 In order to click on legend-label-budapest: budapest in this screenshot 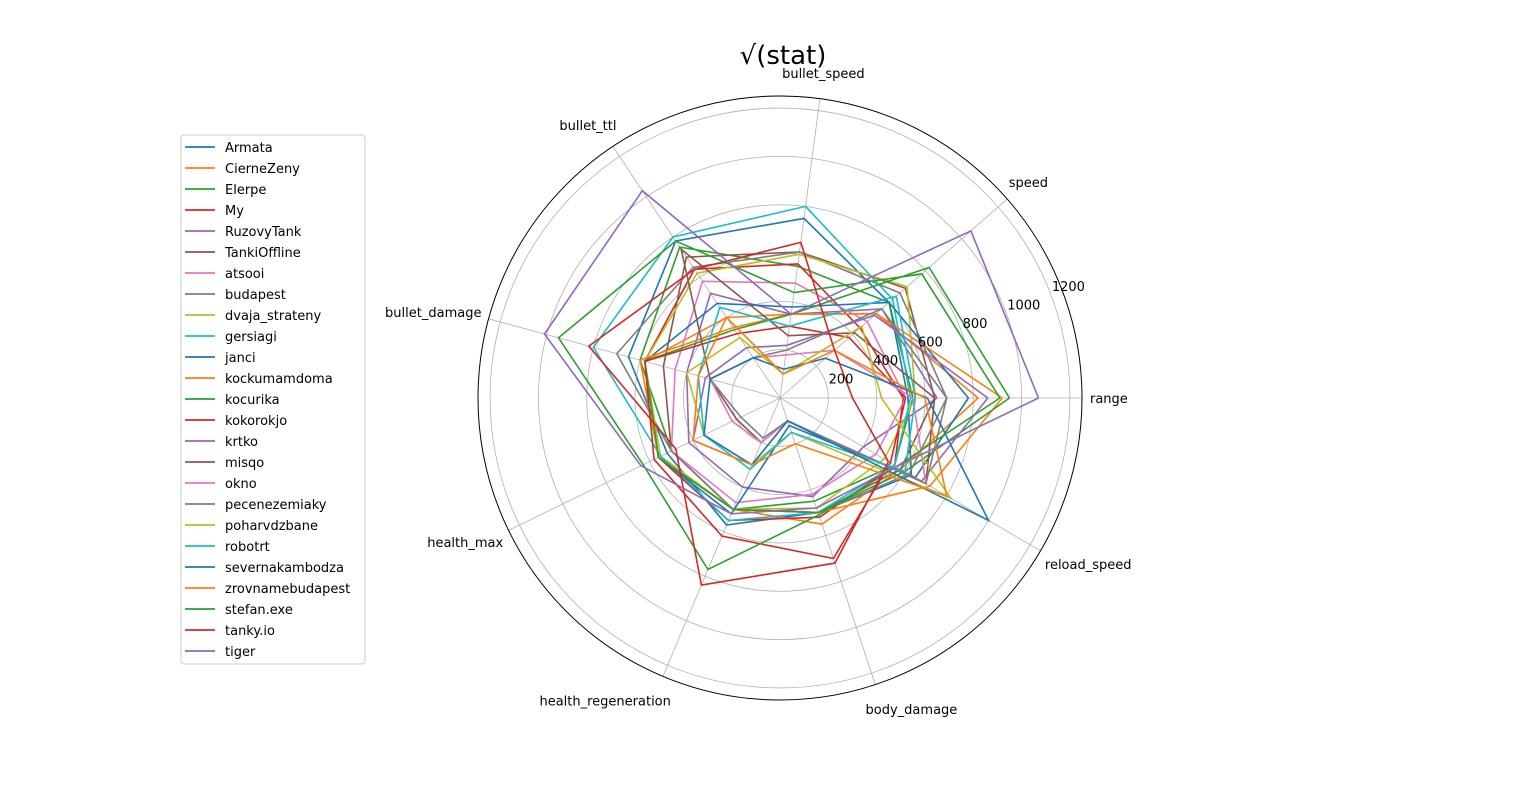, I will do `click(255, 295)`.